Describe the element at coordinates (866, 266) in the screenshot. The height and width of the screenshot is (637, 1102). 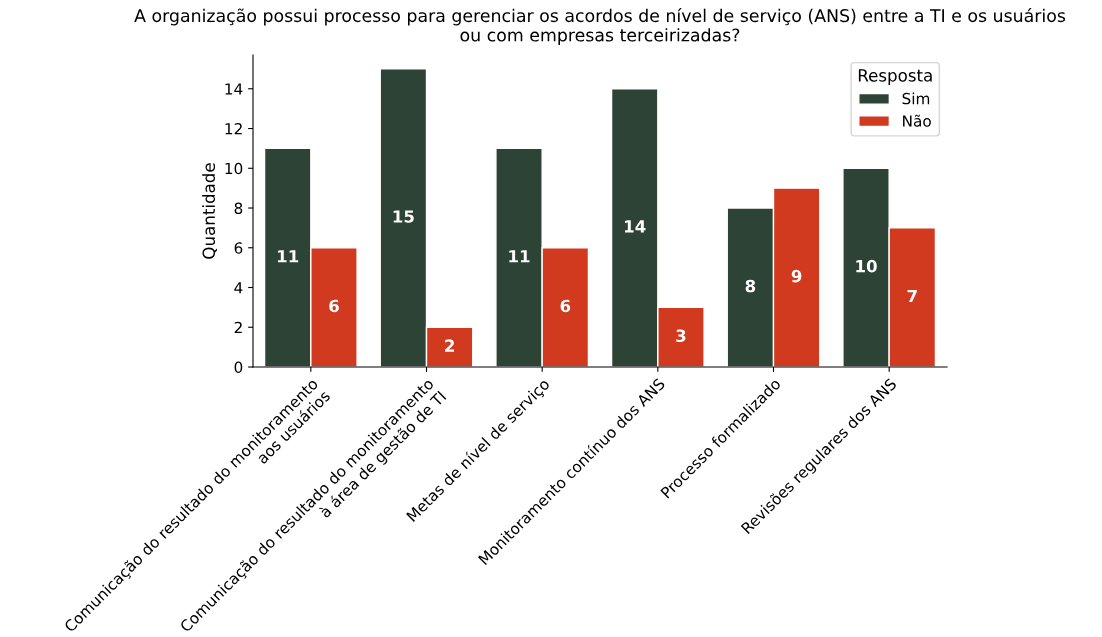
I see `data-label: 10` at that location.